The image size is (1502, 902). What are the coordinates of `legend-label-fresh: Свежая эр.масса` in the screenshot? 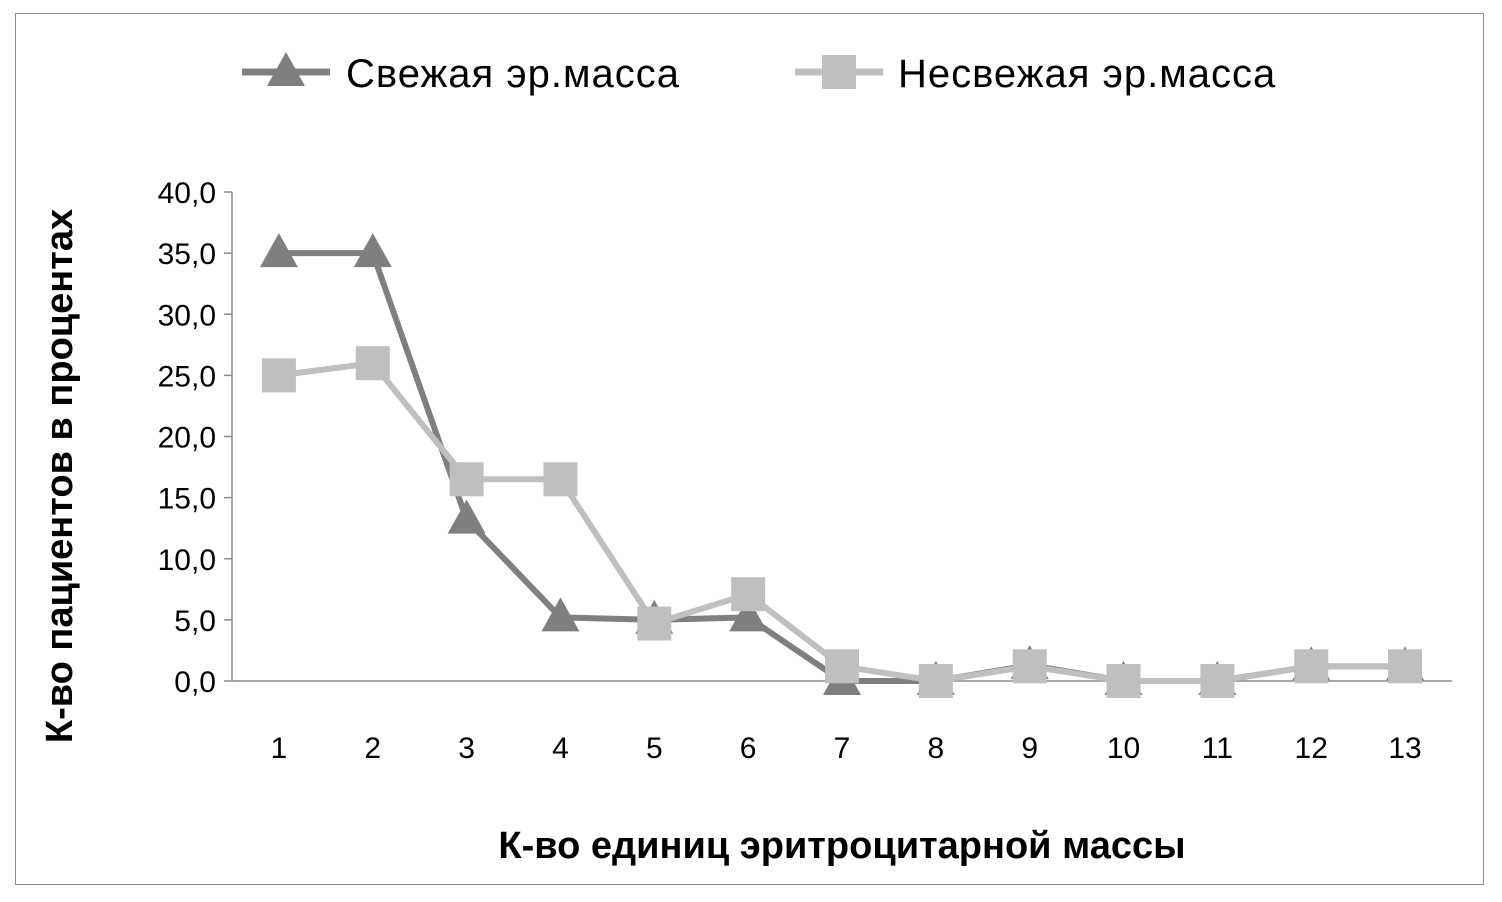 It's located at (513, 74).